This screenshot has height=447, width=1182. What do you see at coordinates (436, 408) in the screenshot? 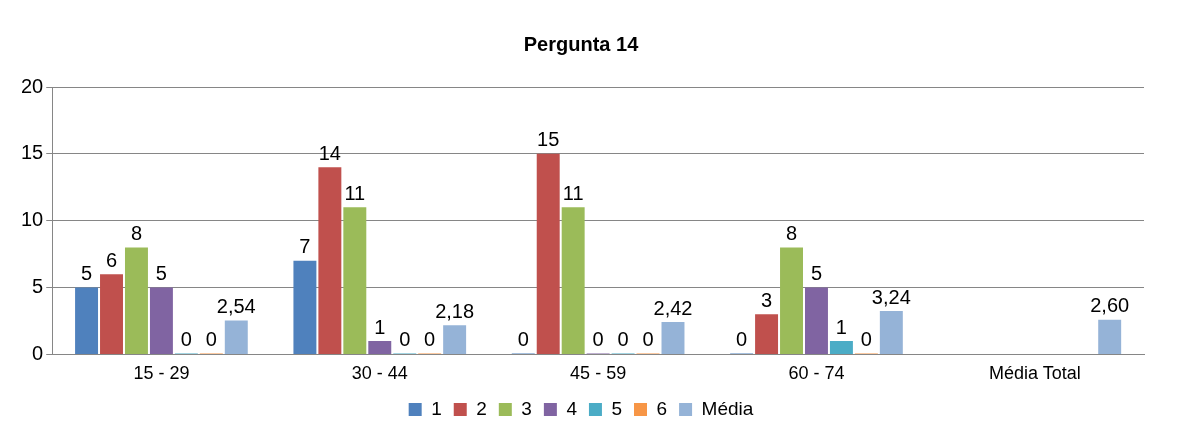
I see `legend-label: 1` at bounding box center [436, 408].